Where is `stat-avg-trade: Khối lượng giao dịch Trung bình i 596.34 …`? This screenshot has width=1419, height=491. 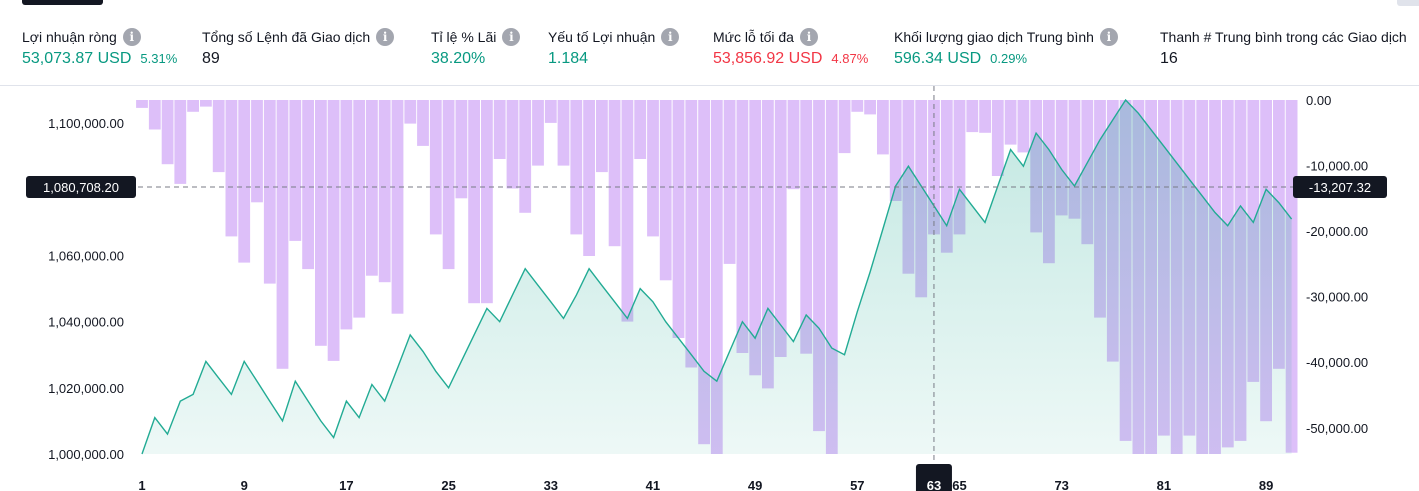 stat-avg-trade: Khối lượng giao dịch Trung bình i 596.34 … is located at coordinates (1006, 50).